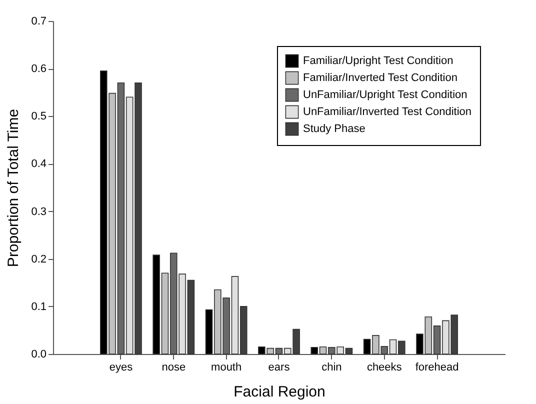 This screenshot has height=404, width=536. I want to click on x-tick-label: ears, so click(279, 368).